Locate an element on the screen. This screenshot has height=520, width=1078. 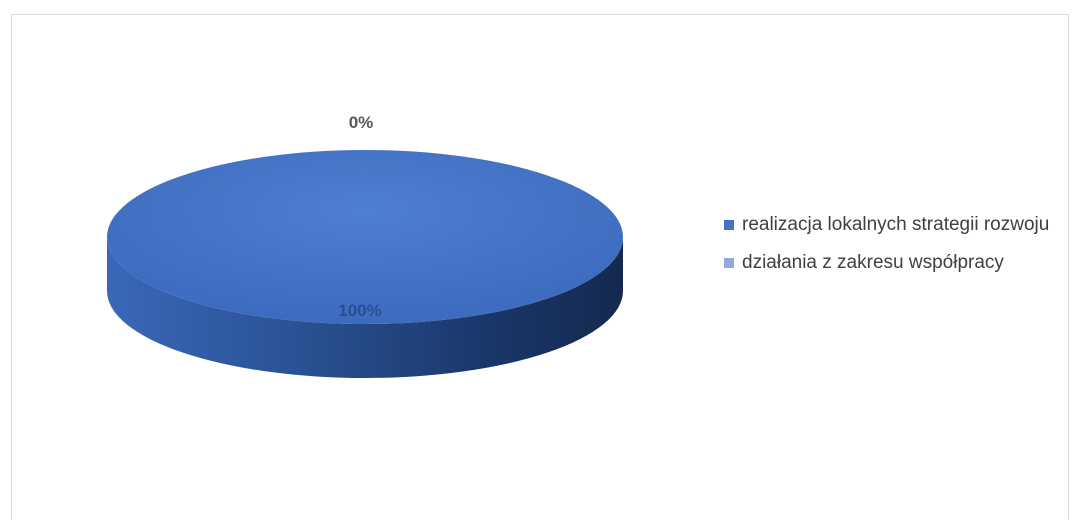
legend-label-0: realizacja lokalnych strategii rozwoju is located at coordinates (896, 224).